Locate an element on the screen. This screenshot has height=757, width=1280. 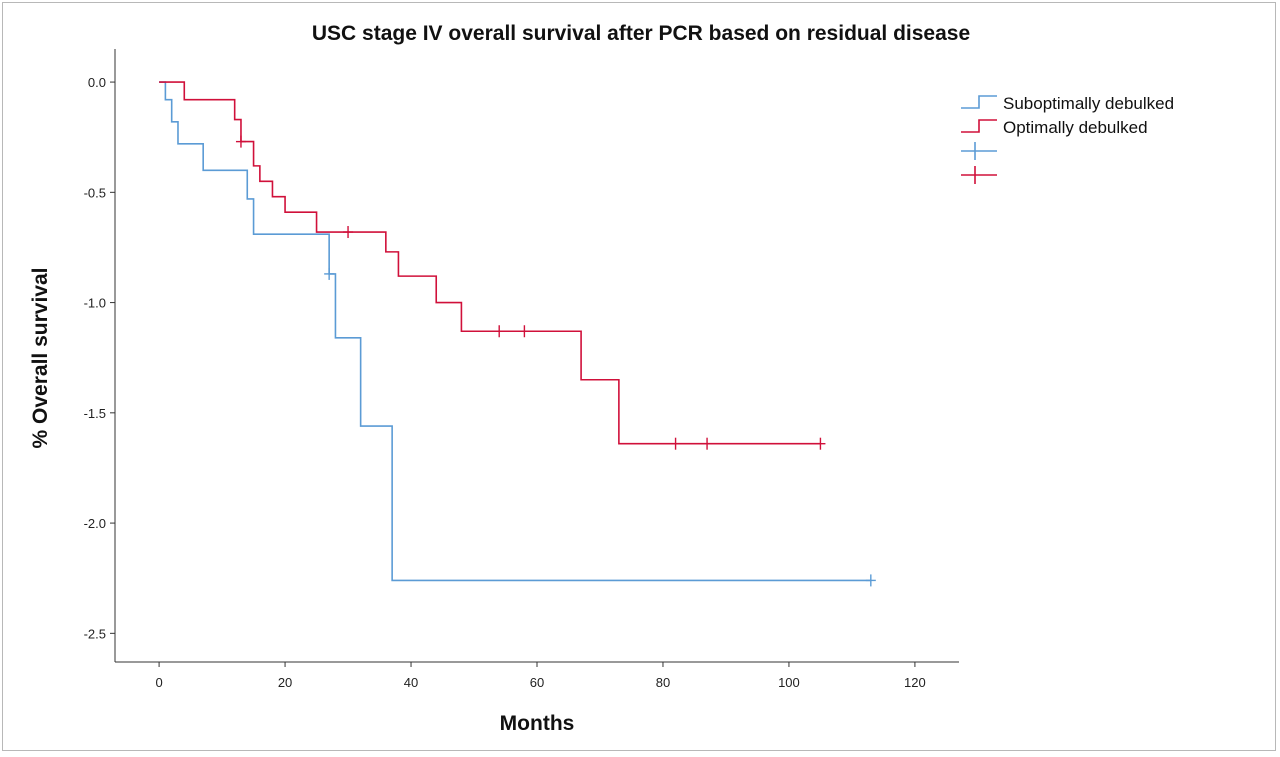
legend-item-1: Suboptimally debulked is located at coordinates (1067, 103).